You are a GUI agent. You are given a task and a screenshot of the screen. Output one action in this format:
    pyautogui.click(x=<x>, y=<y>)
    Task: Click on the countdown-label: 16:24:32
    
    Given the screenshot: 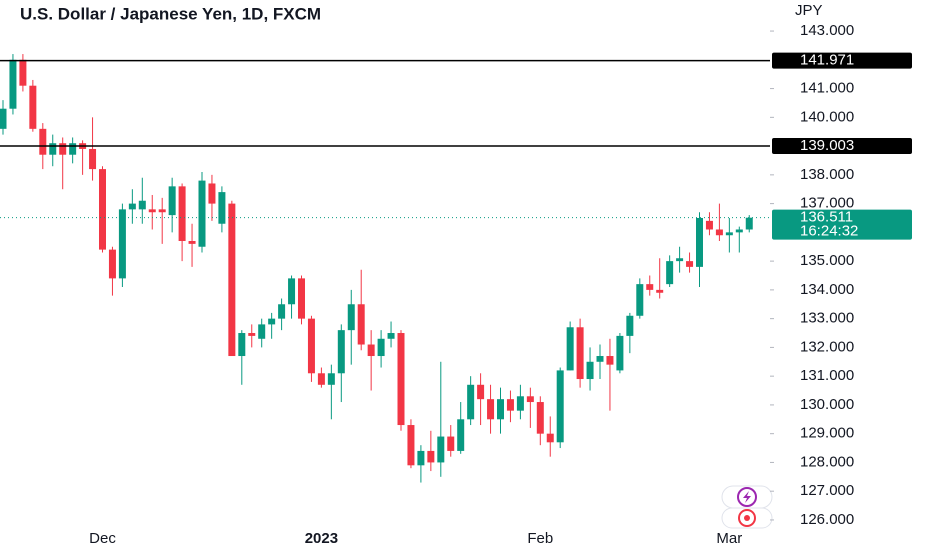 What is the action you would take?
    pyautogui.click(x=829, y=231)
    